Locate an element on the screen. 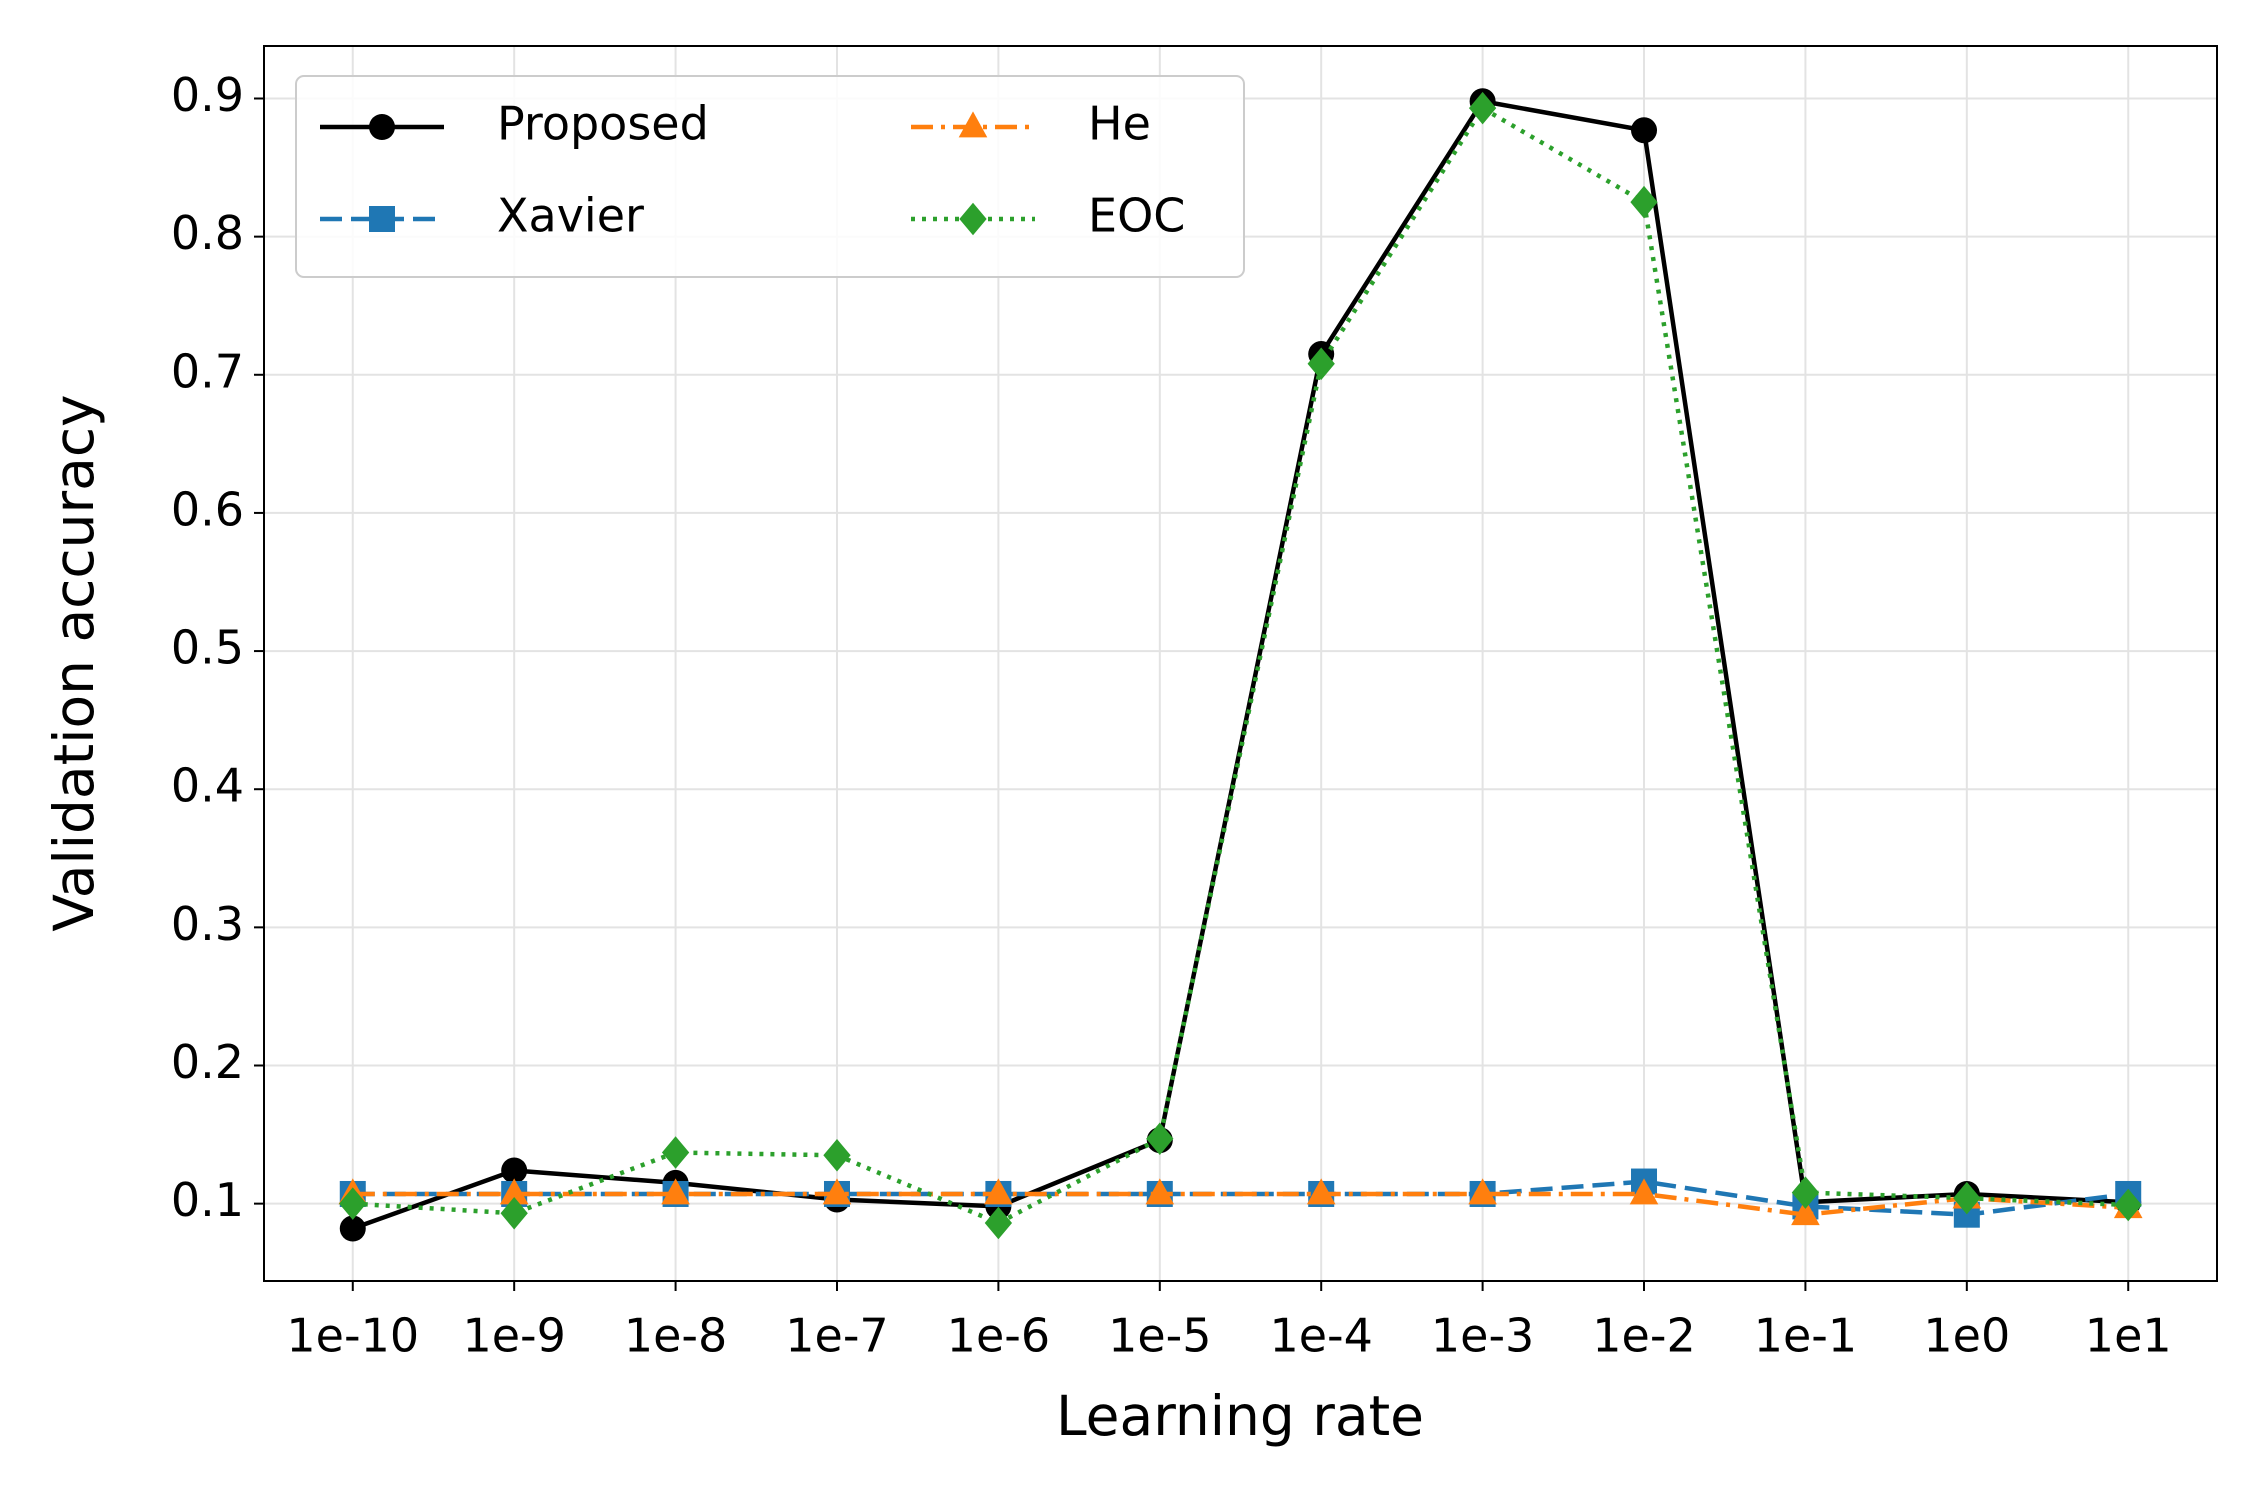 Image resolution: width=2250 pixels, height=1500 pixels. y-tick-label: 0.9 is located at coordinates (207, 95).